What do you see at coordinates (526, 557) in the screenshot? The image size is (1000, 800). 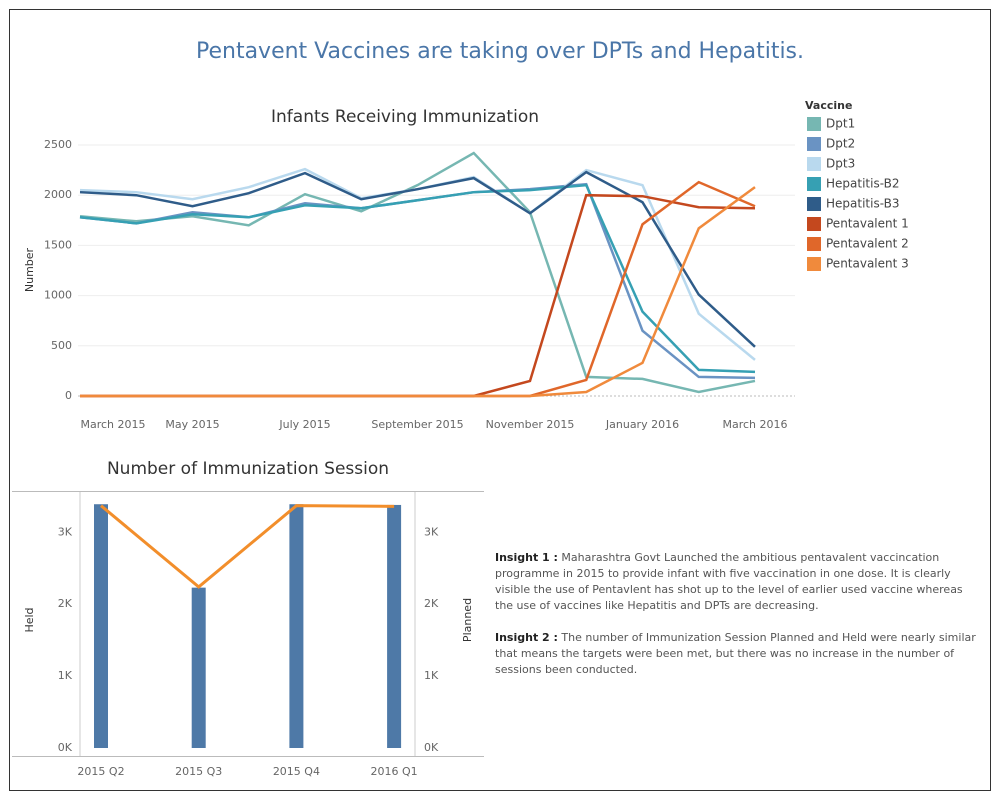 I see `insight-label: Insight 1 :` at bounding box center [526, 557].